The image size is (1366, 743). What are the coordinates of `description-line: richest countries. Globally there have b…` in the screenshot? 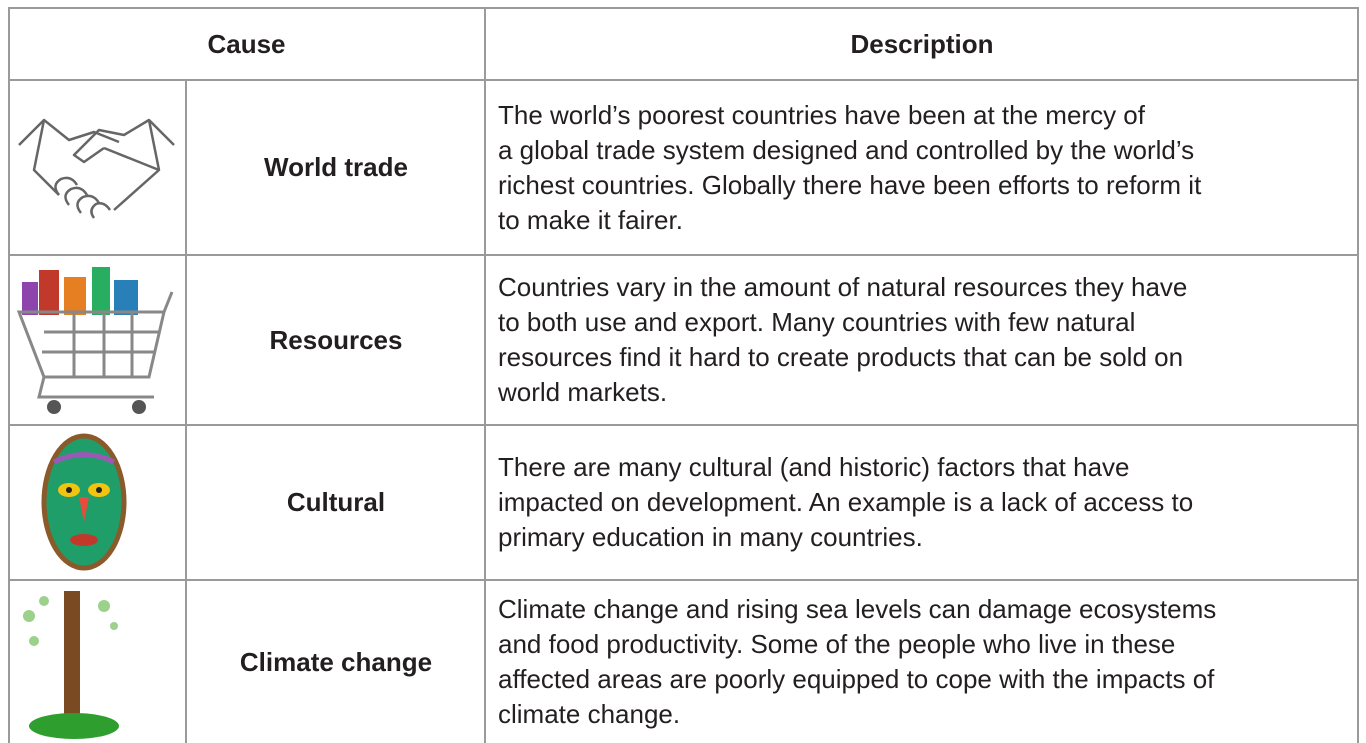 It's located at (850, 184).